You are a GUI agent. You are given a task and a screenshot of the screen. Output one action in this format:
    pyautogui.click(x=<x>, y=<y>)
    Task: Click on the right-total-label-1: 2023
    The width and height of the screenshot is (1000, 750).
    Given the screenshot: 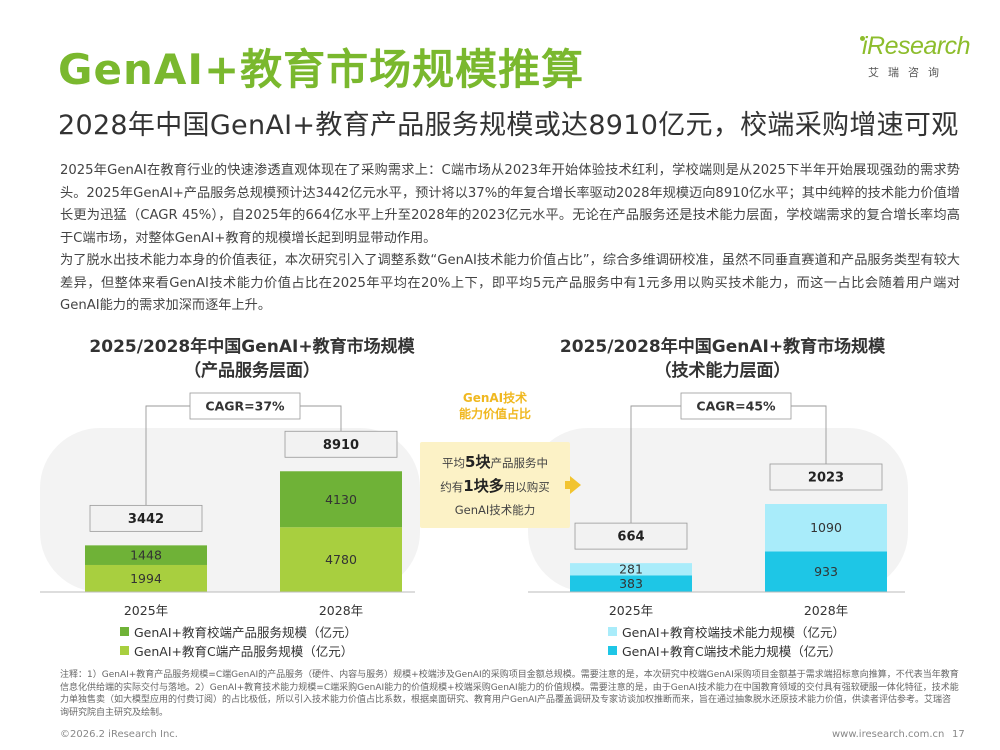 What is the action you would take?
    pyautogui.click(x=826, y=477)
    